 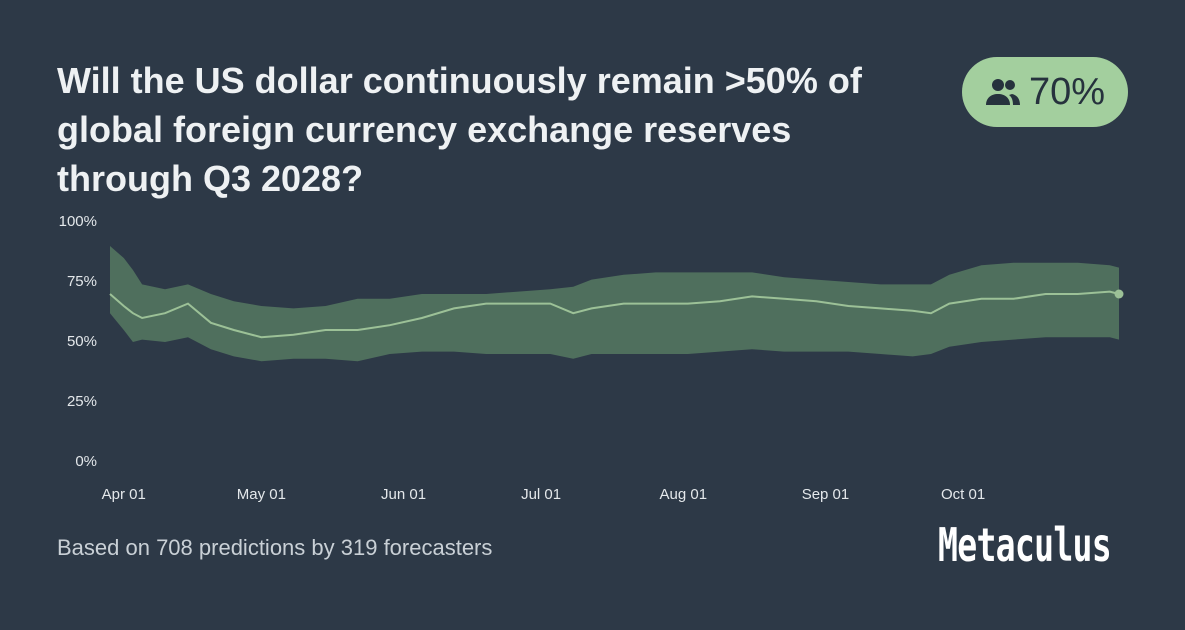 What do you see at coordinates (78, 221) in the screenshot?
I see `y-tick-label: 100%` at bounding box center [78, 221].